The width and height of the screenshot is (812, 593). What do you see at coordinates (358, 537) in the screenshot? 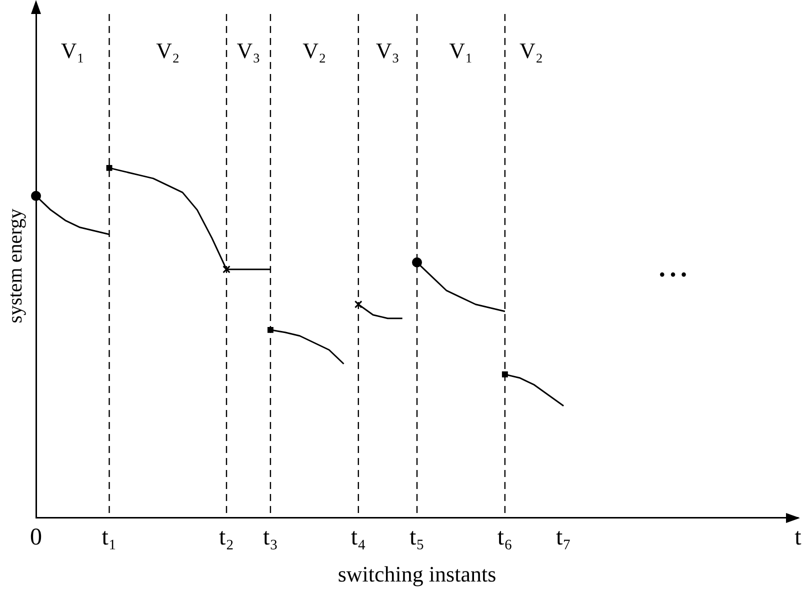
I see `x-tick-label: t₄` at bounding box center [358, 537].